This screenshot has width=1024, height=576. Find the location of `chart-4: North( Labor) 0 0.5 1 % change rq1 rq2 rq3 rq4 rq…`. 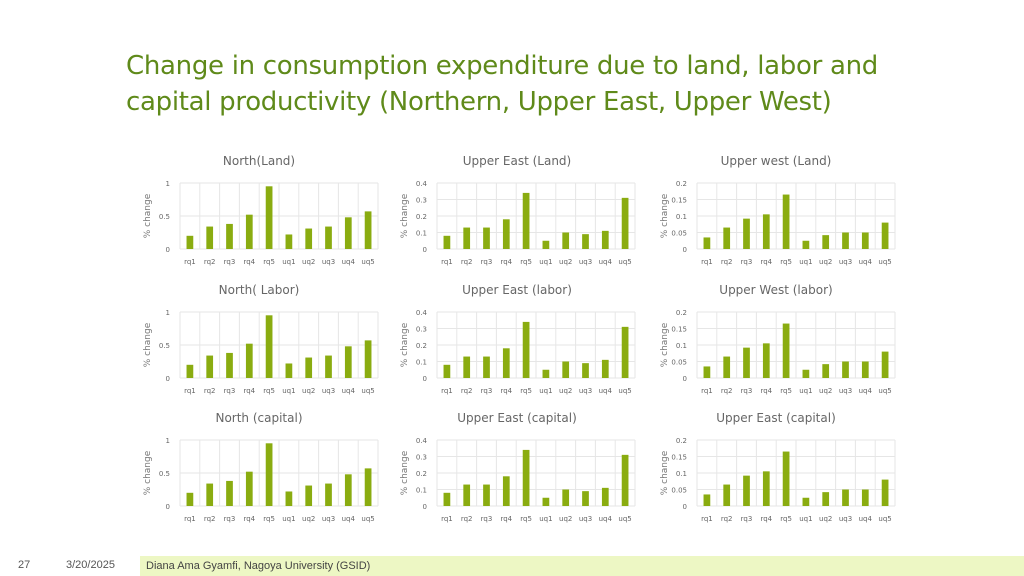

chart-4: North( Labor) 0 0.5 1 % change rq1 rq2 rq3 rq4 rq… is located at coordinates (261, 339).